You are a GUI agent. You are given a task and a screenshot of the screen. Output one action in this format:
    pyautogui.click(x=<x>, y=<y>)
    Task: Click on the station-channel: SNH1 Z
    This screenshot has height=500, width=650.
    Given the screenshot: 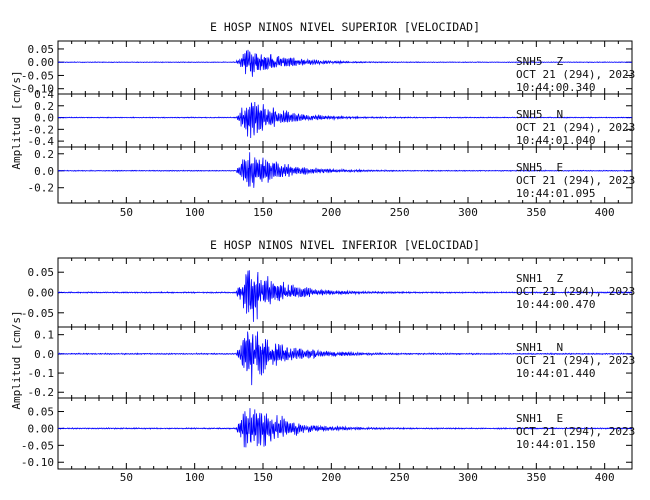 What is the action you would take?
    pyautogui.click(x=540, y=278)
    